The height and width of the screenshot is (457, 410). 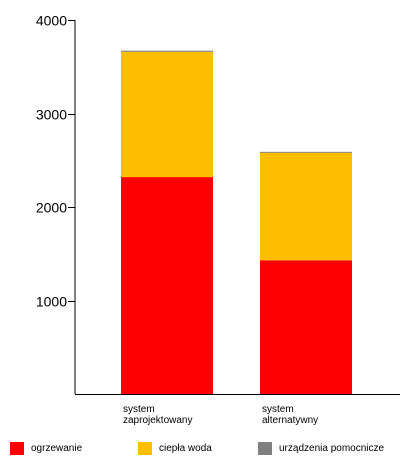 What do you see at coordinates (51, 115) in the screenshot?
I see `y-tick-label: 3000` at bounding box center [51, 115].